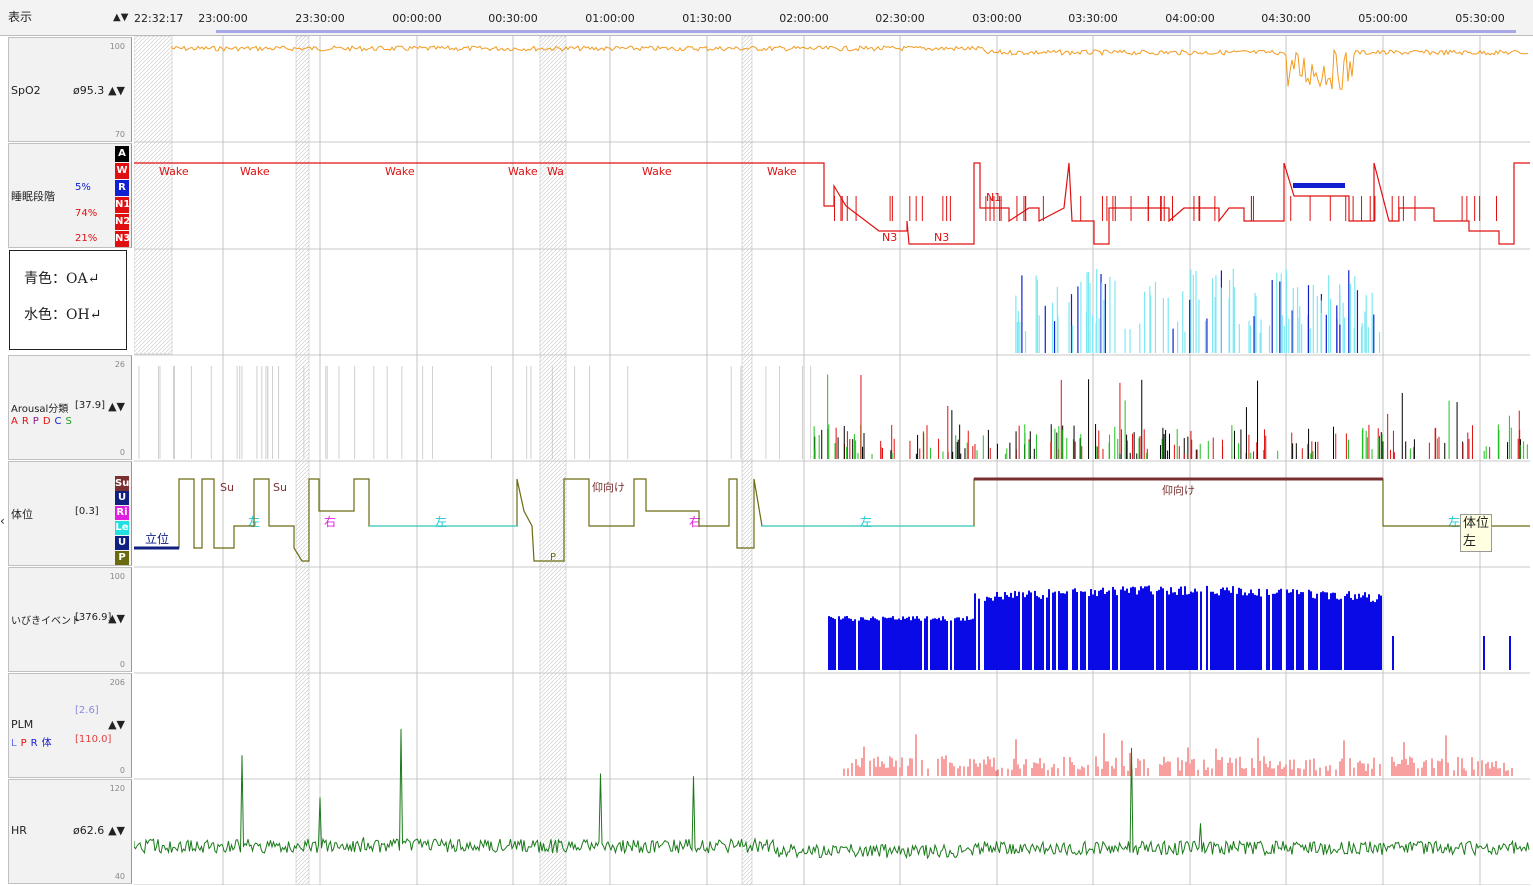 This screenshot has width=1533, height=886. Describe the element at coordinates (122, 513) in the screenshot. I see `pos-box-ri: Ri` at that location.